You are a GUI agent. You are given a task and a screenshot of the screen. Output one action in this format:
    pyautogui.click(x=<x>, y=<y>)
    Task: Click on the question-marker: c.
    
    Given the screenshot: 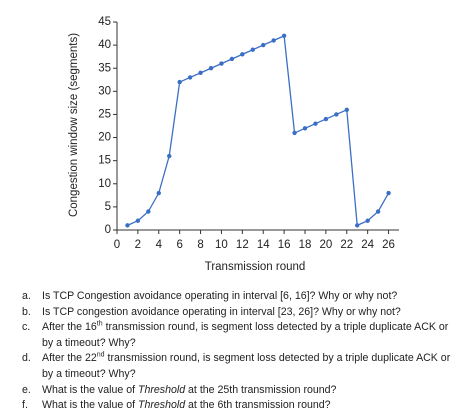 What is the action you would take?
    pyautogui.click(x=26, y=327)
    